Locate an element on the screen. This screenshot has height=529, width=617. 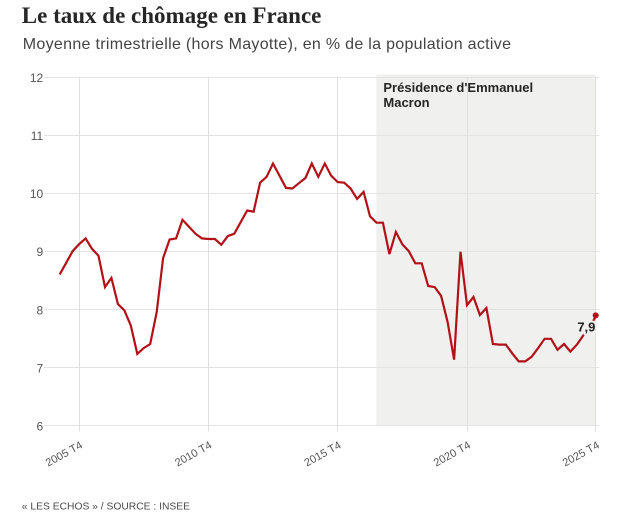
svg-text: 2010 T4 is located at coordinates (193, 454).